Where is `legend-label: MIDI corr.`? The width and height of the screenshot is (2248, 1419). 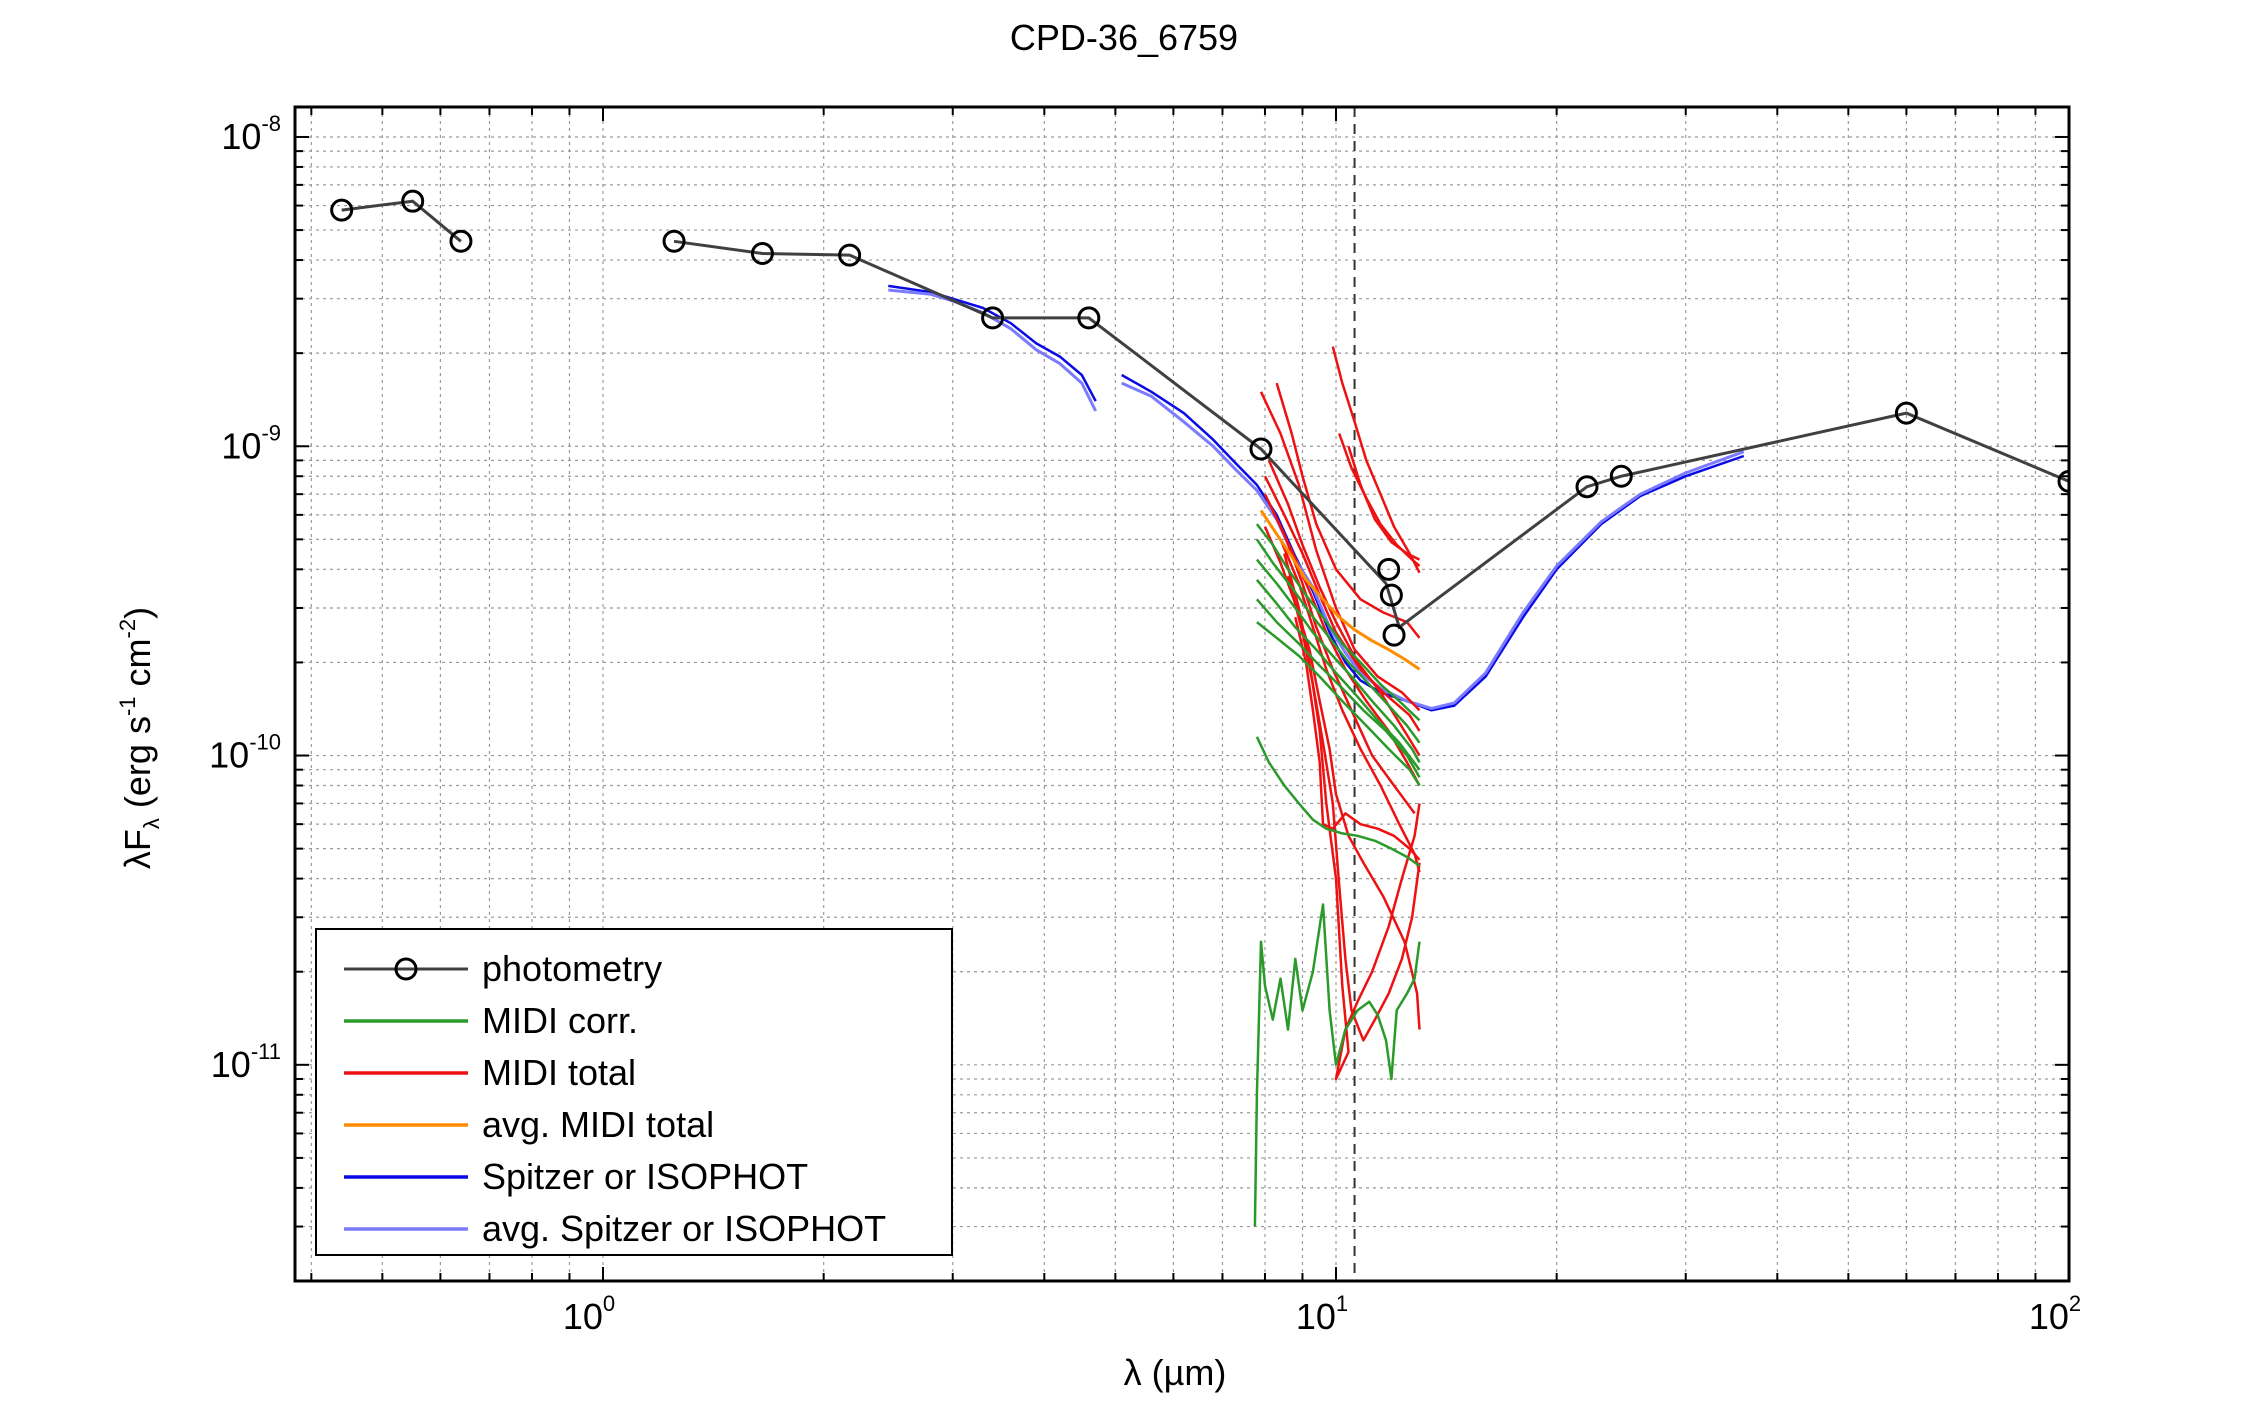
legend-label: MIDI corr. is located at coordinates (560, 1020).